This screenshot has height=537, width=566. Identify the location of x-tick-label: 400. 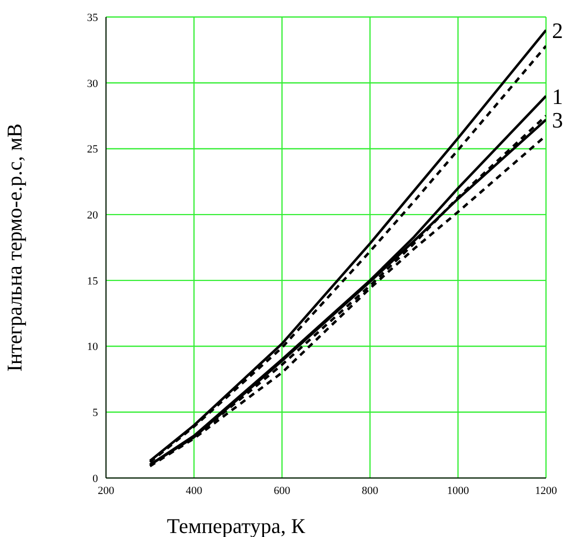
(194, 490).